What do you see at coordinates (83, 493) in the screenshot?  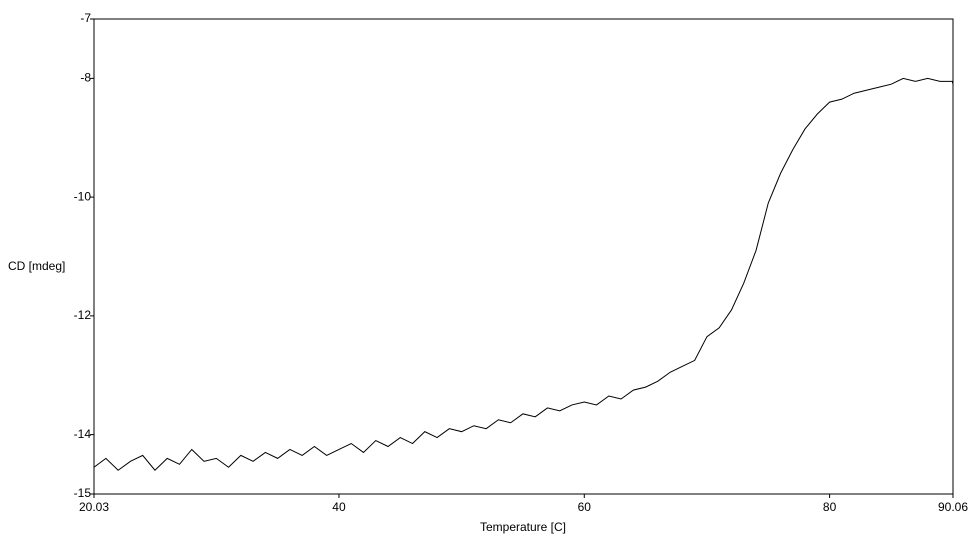 I see `y-tick-label: -15` at bounding box center [83, 493].